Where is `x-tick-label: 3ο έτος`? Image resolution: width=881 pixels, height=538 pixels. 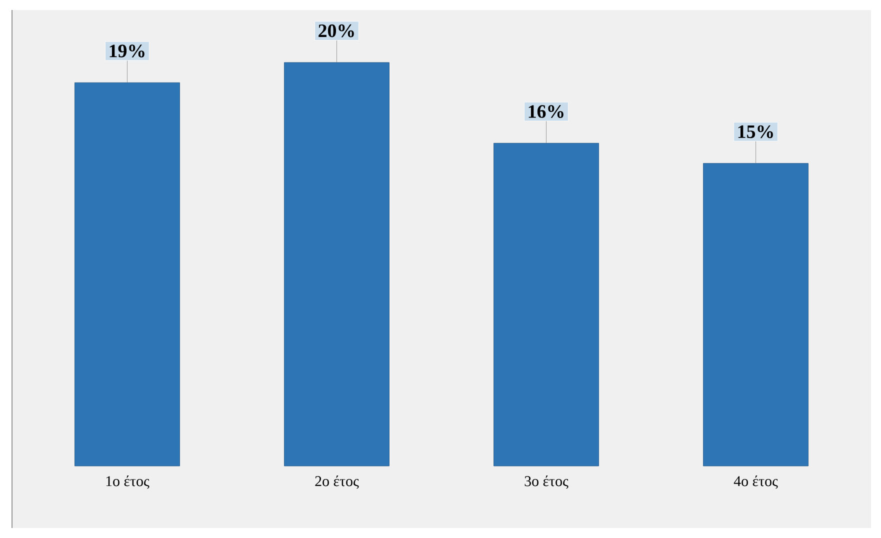 x-tick-label: 3ο έτος is located at coordinates (546, 482).